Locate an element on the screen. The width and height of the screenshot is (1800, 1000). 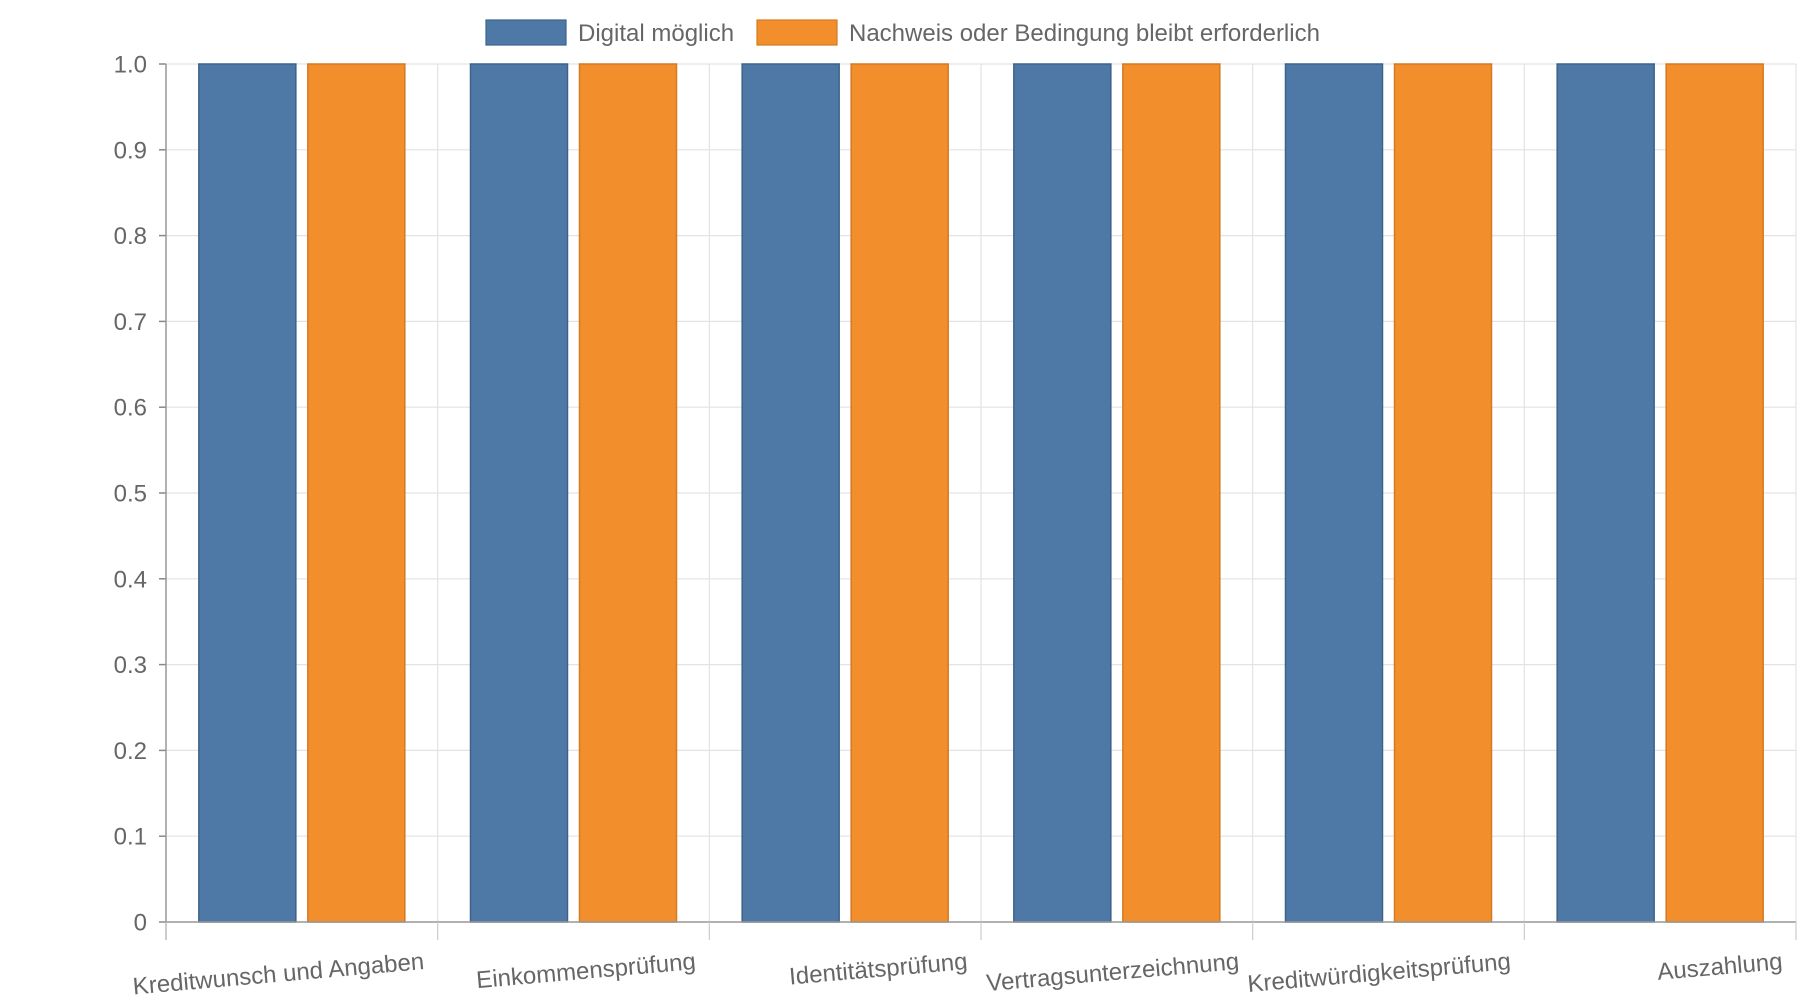
y-axis-tick-label: 1.0 is located at coordinates (130, 65).